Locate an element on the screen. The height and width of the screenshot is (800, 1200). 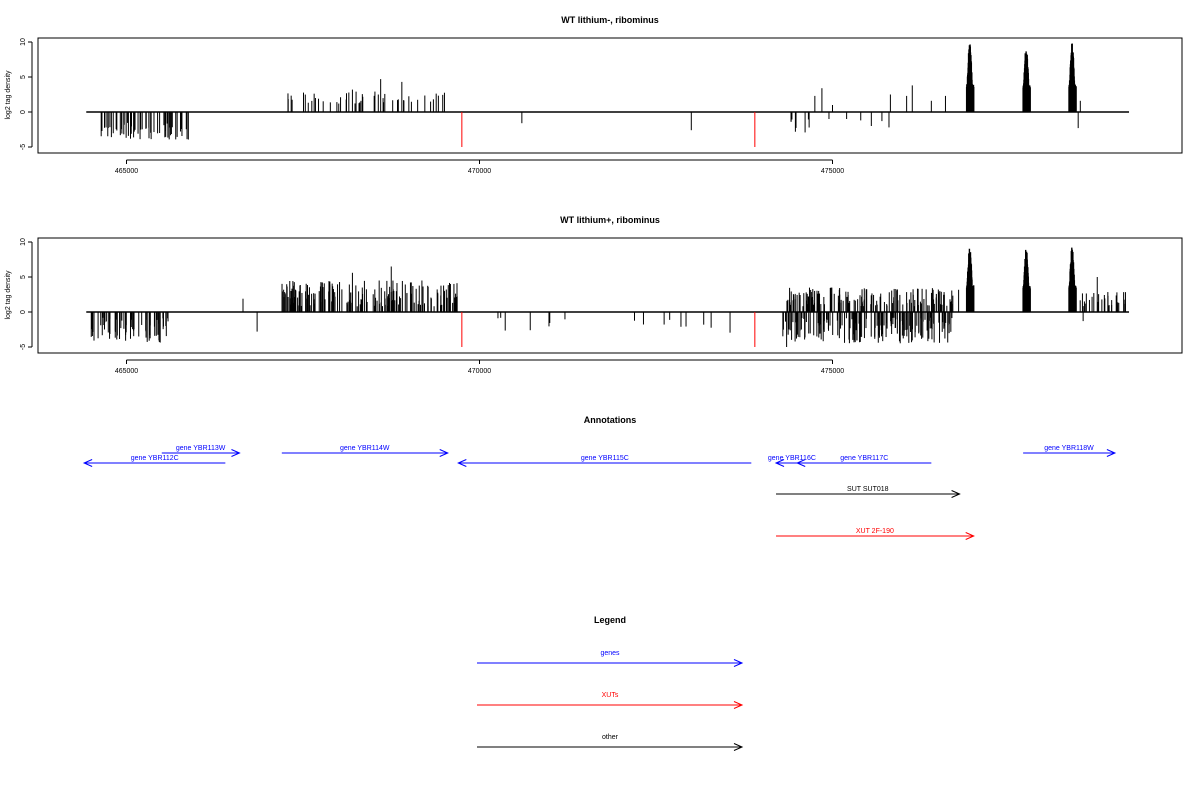
feature-arrow: gene YBR113W is located at coordinates (201, 451).